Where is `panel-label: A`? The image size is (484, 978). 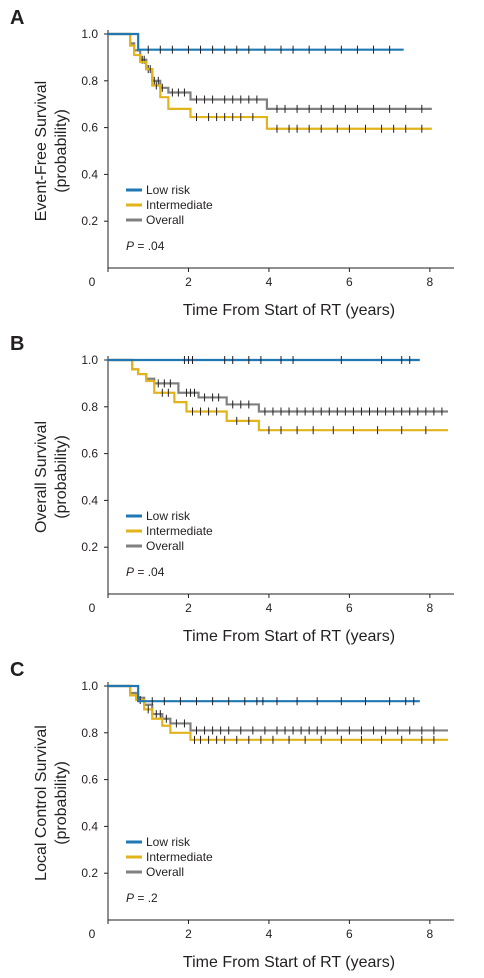
panel-label: A is located at coordinates (17, 18).